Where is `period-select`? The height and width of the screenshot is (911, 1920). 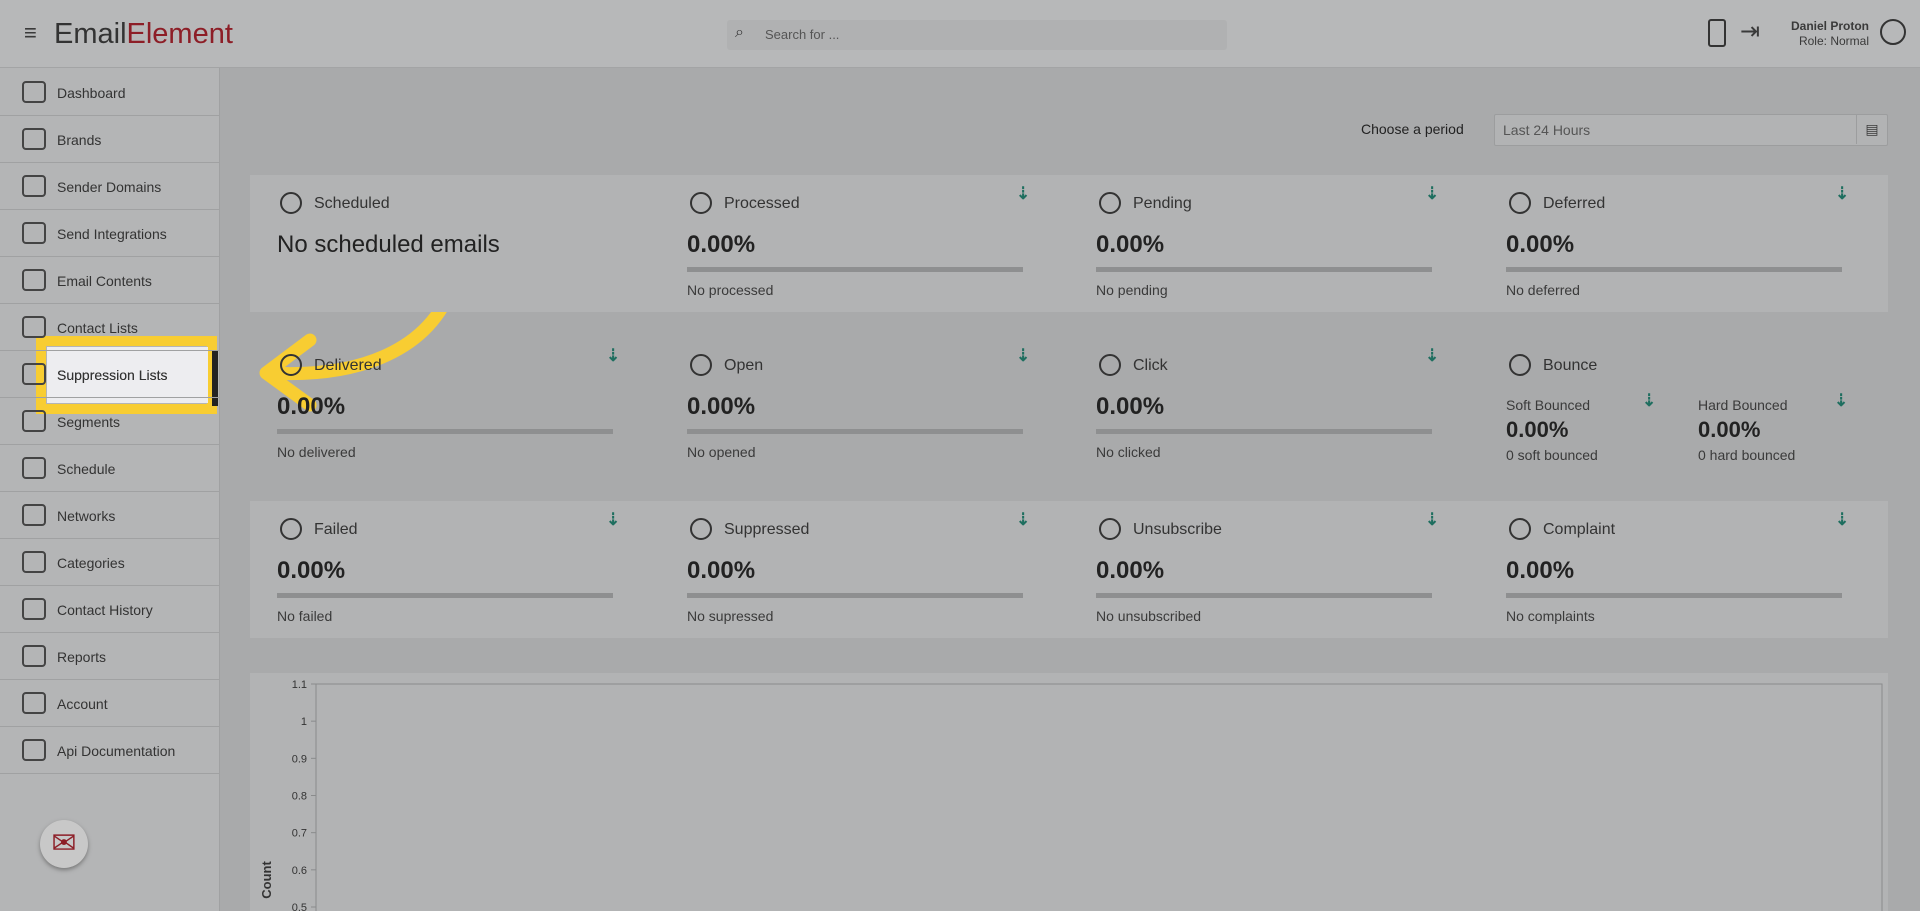 period-select is located at coordinates (1691, 130).